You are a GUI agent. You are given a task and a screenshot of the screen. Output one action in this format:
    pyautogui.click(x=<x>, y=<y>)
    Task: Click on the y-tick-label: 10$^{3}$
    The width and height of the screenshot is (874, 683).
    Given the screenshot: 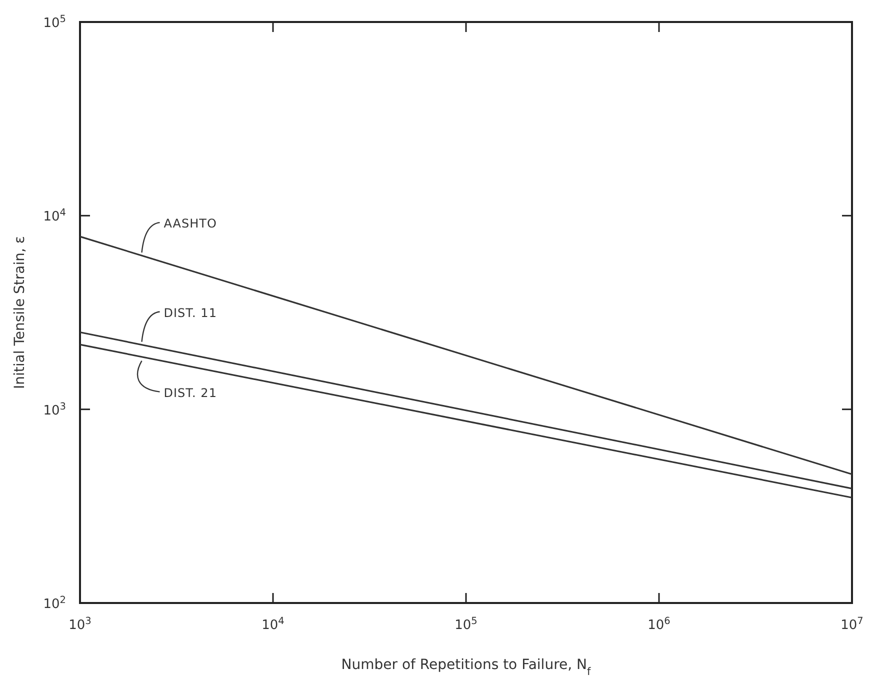 What is the action you would take?
    pyautogui.click(x=54, y=409)
    